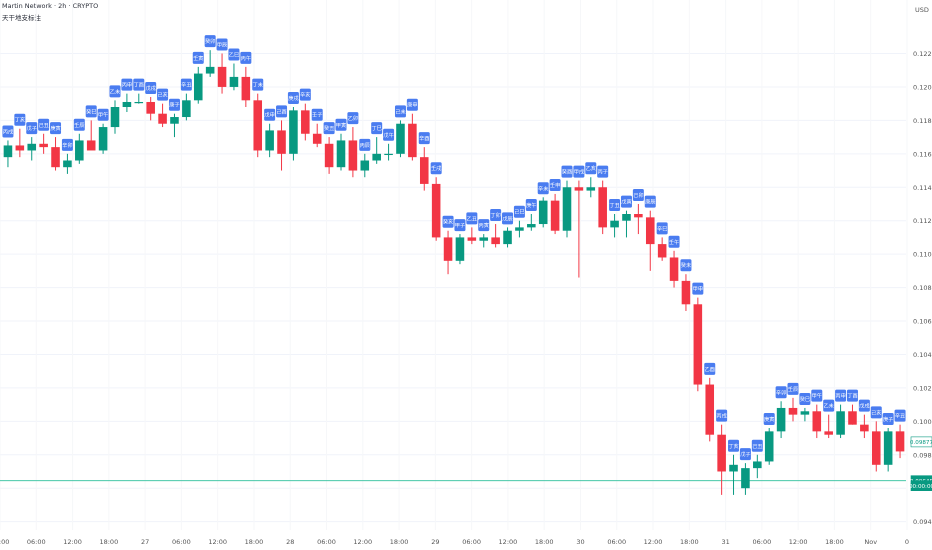  Describe the element at coordinates (922, 288) in the screenshot. I see `y-tick-label: 0.10800` at that location.